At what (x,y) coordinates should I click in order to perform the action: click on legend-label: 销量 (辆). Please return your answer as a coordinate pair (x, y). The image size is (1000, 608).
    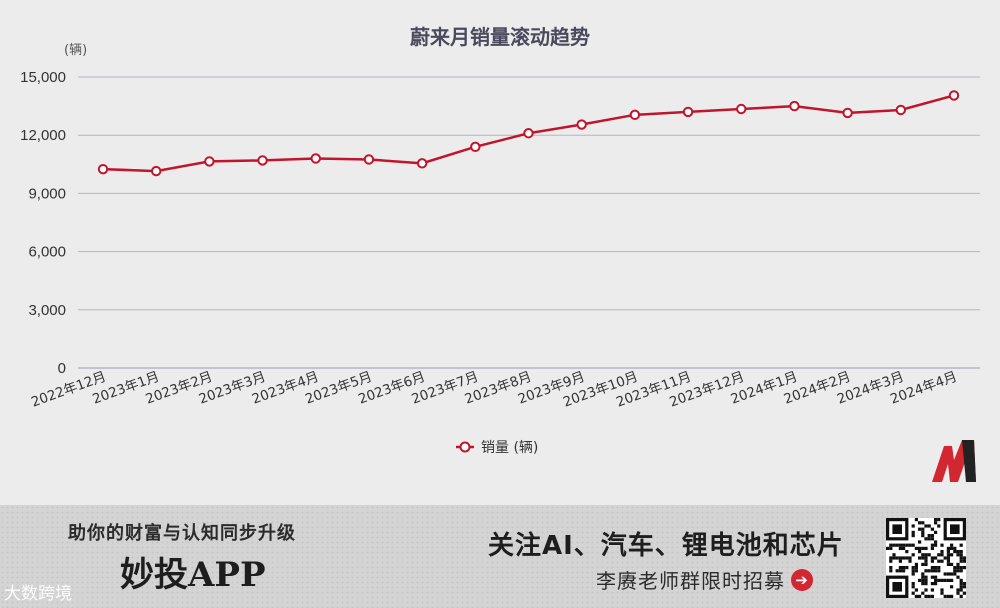
    Looking at the image, I should click on (509, 448).